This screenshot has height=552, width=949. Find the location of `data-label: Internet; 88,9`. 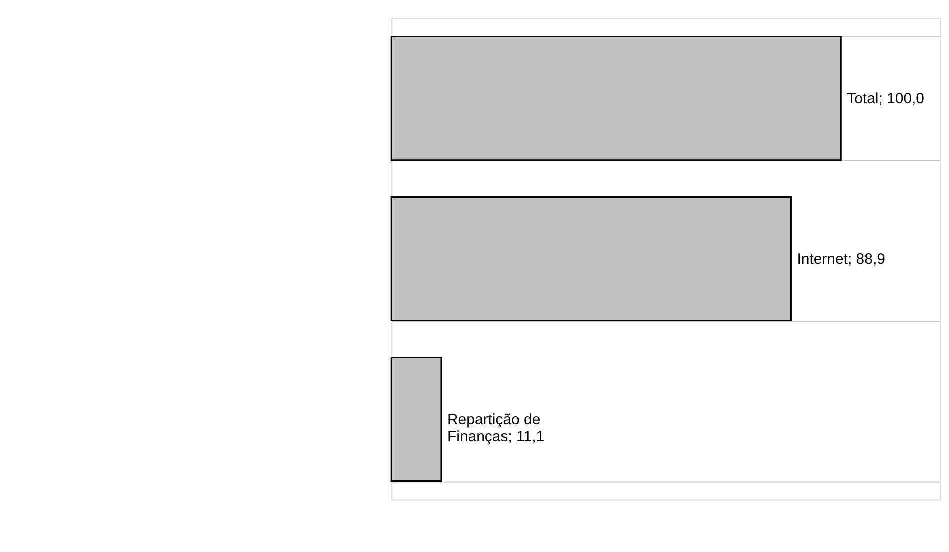

data-label: Internet; 88,9 is located at coordinates (841, 259).